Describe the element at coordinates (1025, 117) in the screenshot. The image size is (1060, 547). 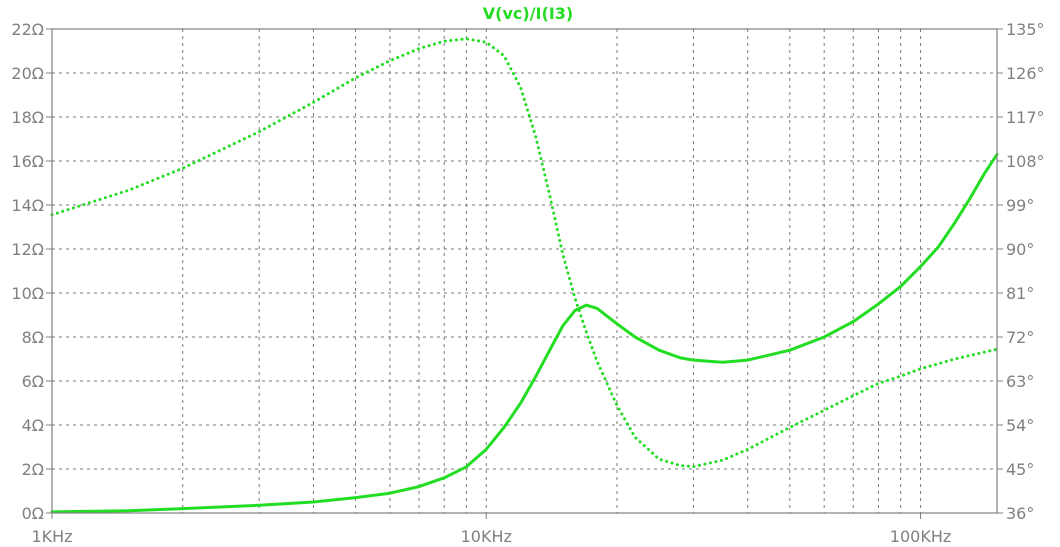
I see `right-tick-label: 117°` at that location.